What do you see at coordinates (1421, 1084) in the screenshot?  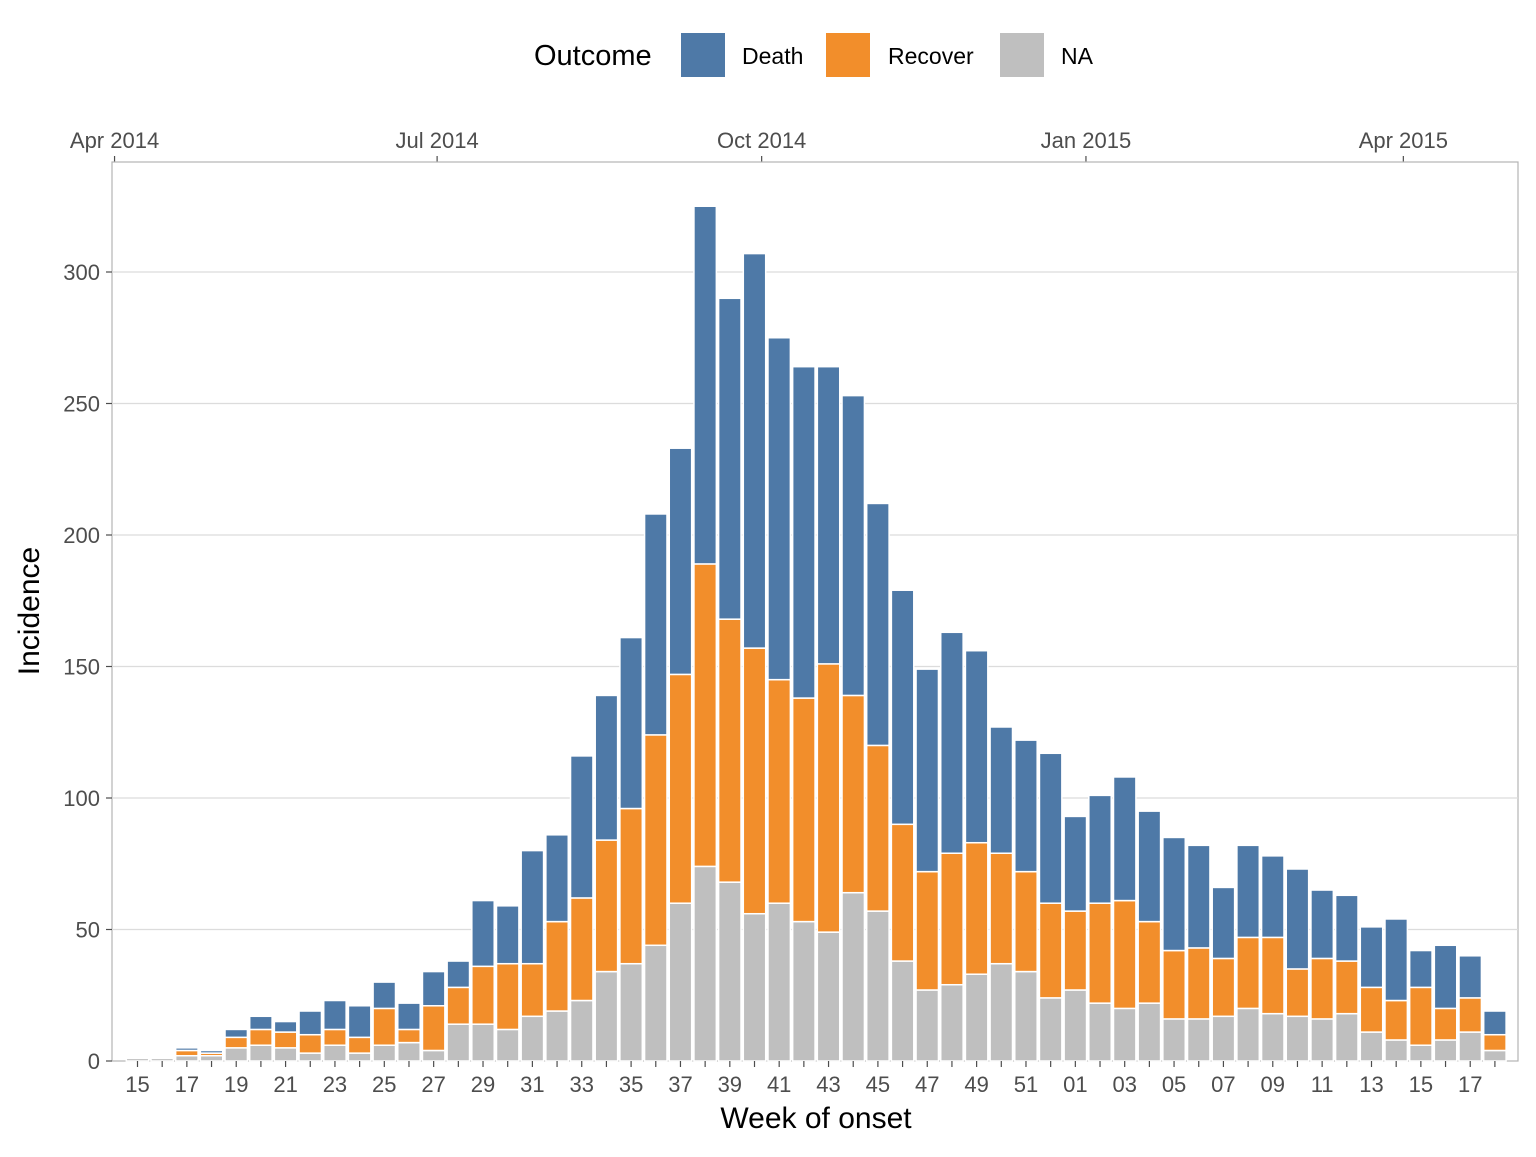 I see `x-tick-label: 15` at bounding box center [1421, 1084].